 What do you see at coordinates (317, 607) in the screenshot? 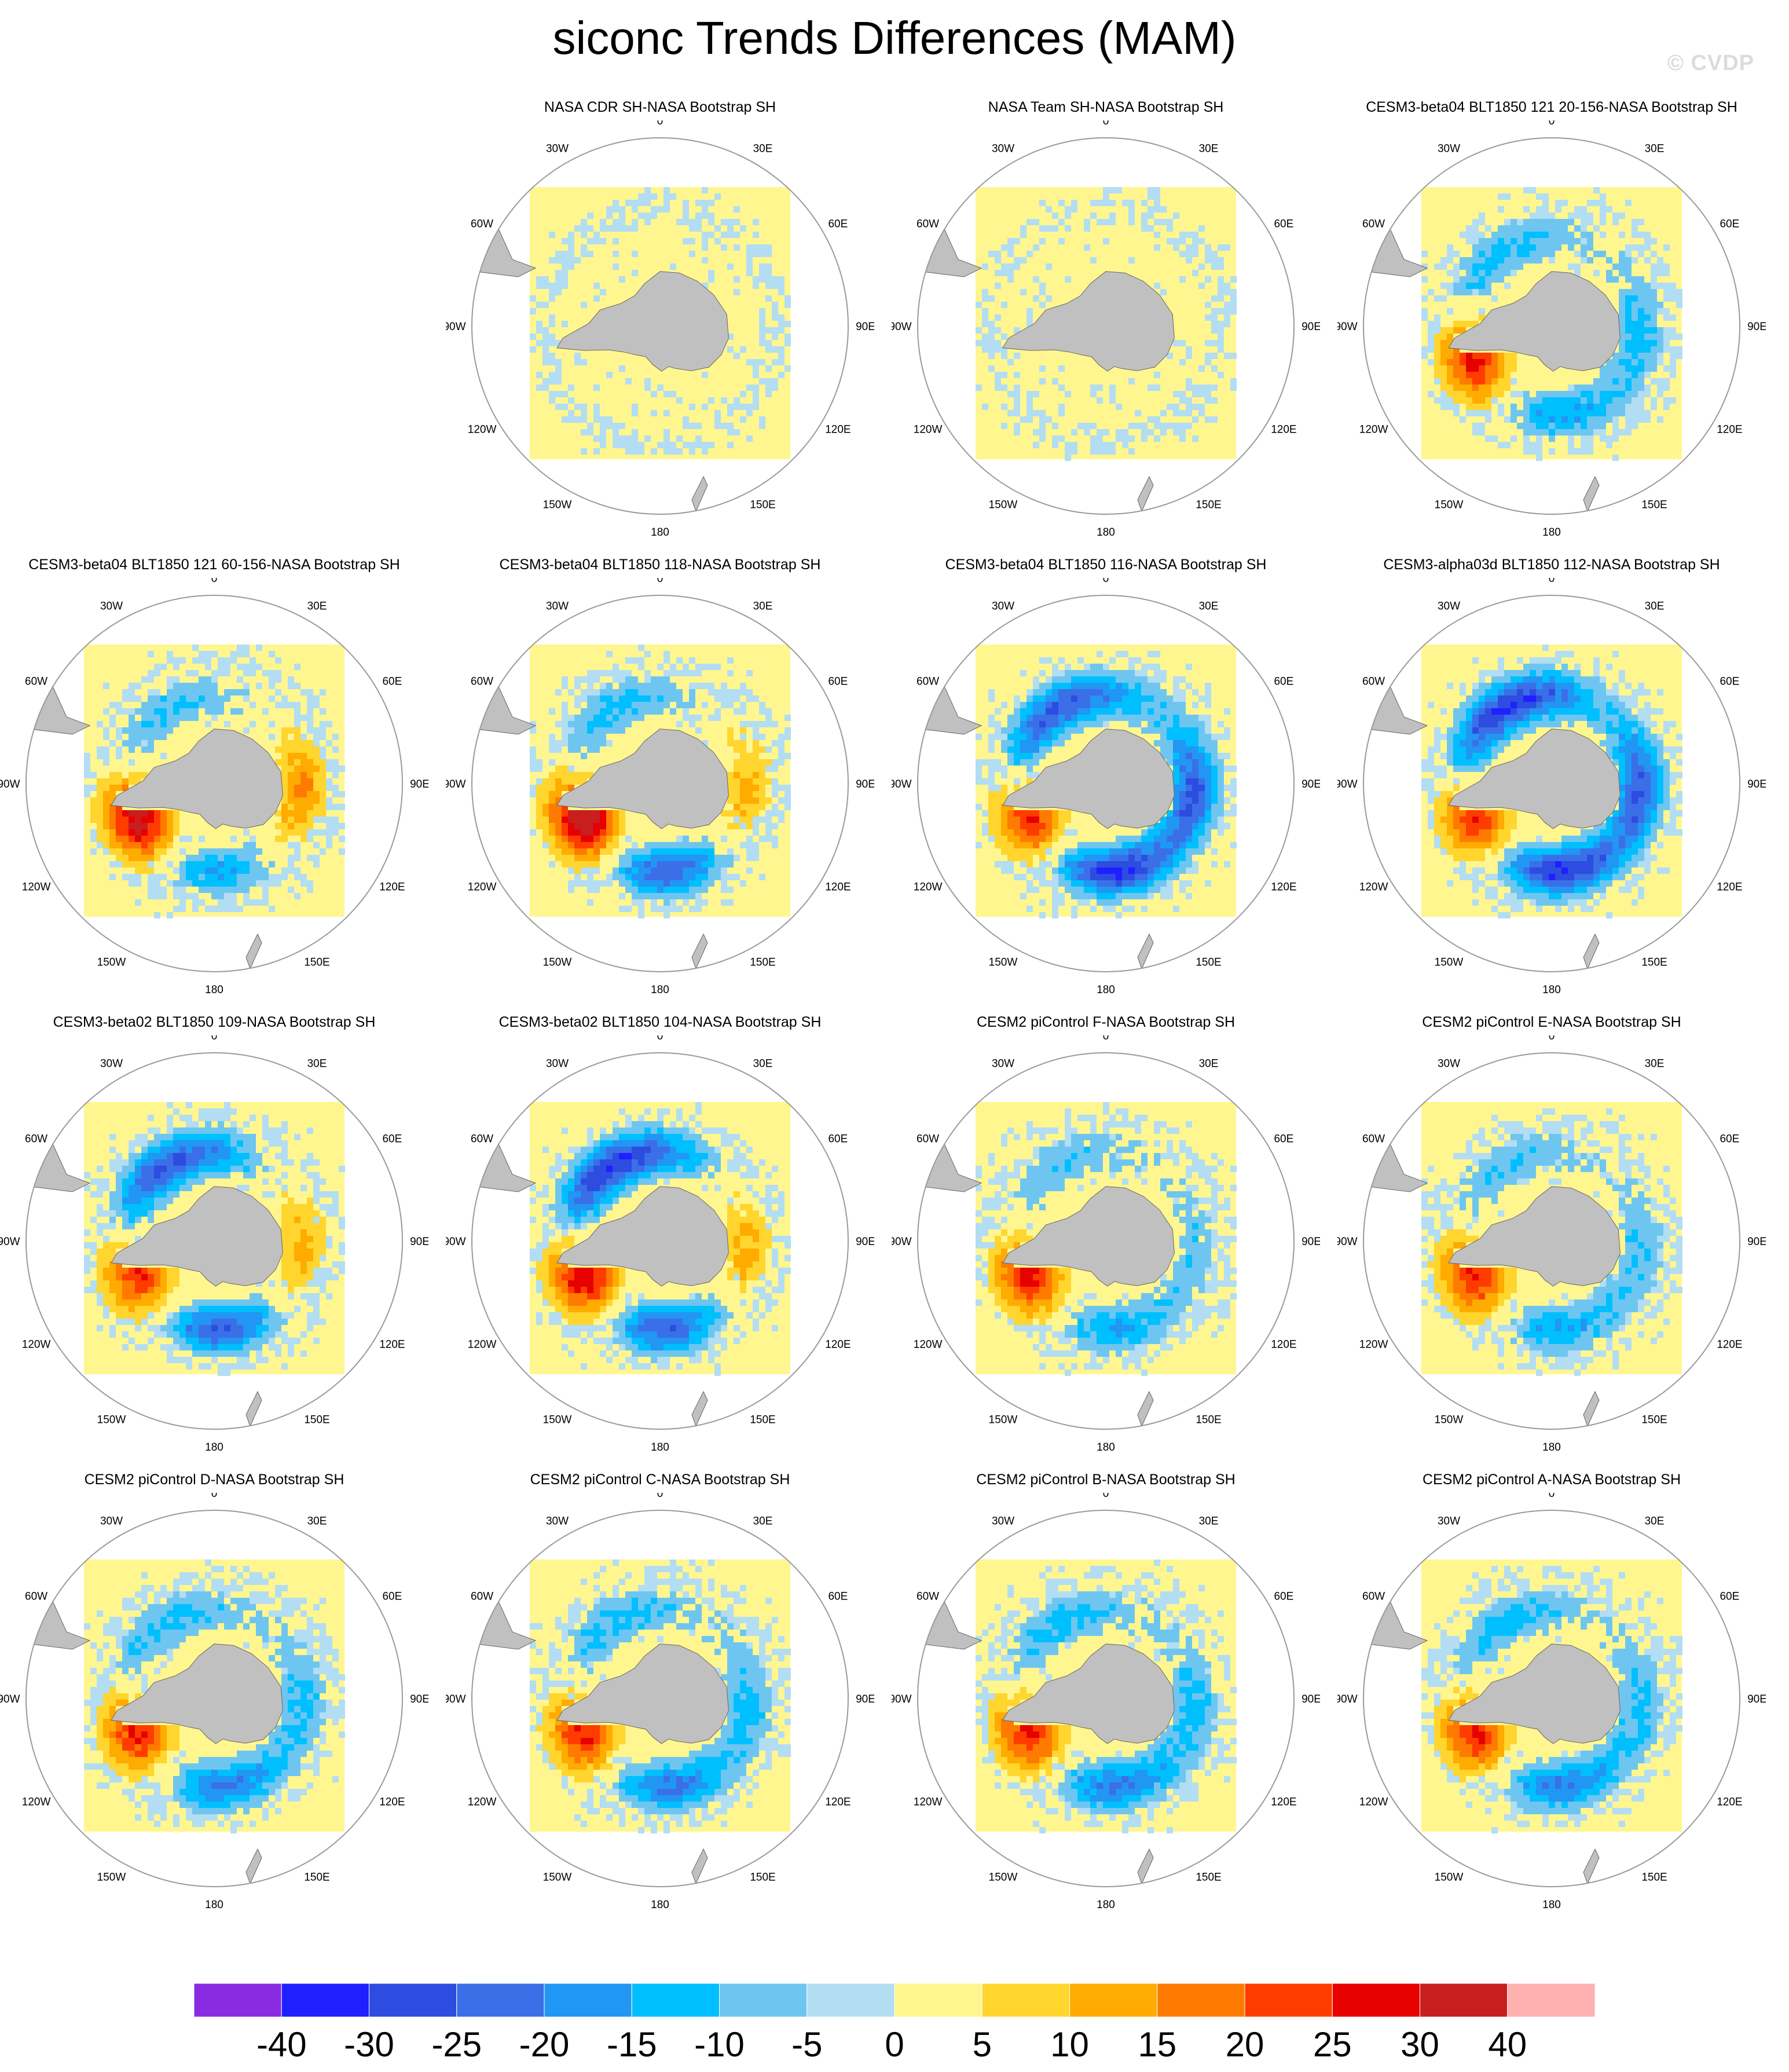
I see `lon-label: 30E` at bounding box center [317, 607].